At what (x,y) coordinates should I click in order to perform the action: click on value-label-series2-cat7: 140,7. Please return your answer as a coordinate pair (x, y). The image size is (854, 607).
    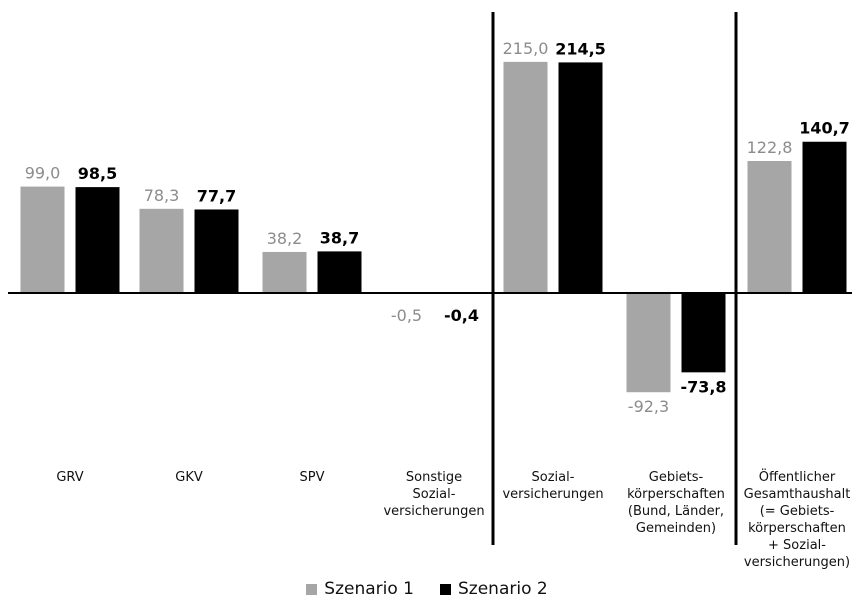
    Looking at the image, I should click on (824, 128).